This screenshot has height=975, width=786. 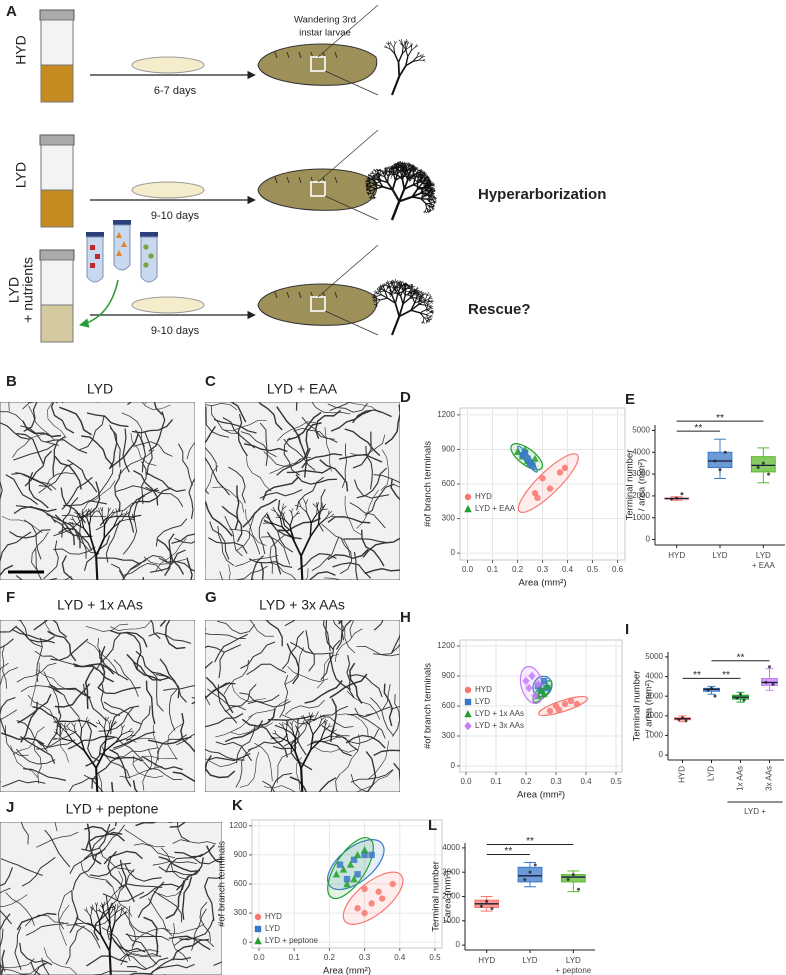 I want to click on zoom-line, so click(x=351, y=208).